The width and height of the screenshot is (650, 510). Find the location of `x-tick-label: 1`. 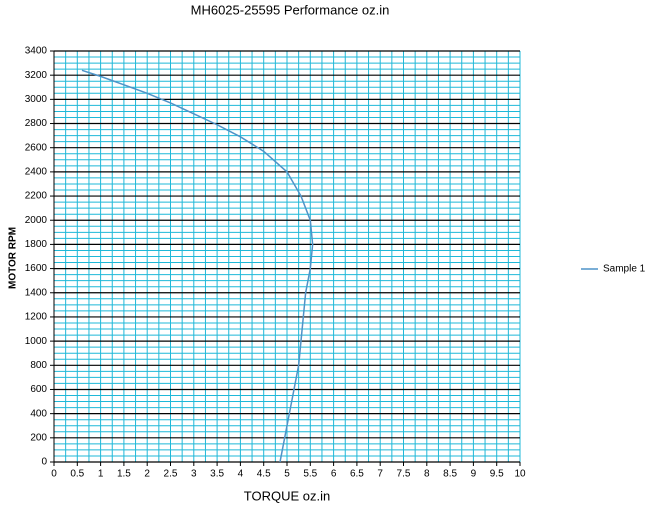

x-tick-label: 1 is located at coordinates (101, 474).